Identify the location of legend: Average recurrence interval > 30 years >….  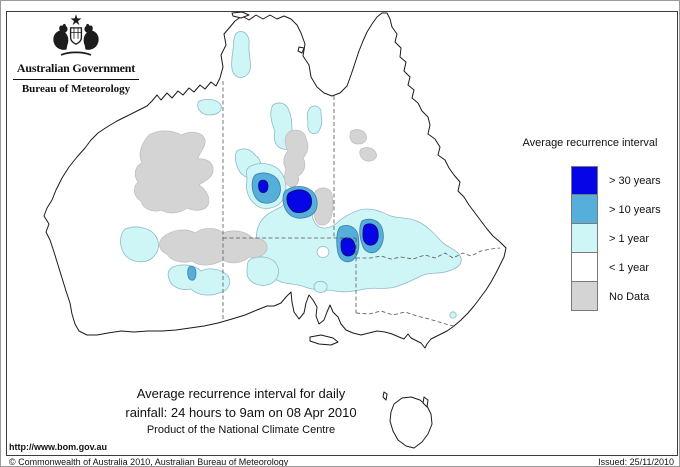
(590, 224).